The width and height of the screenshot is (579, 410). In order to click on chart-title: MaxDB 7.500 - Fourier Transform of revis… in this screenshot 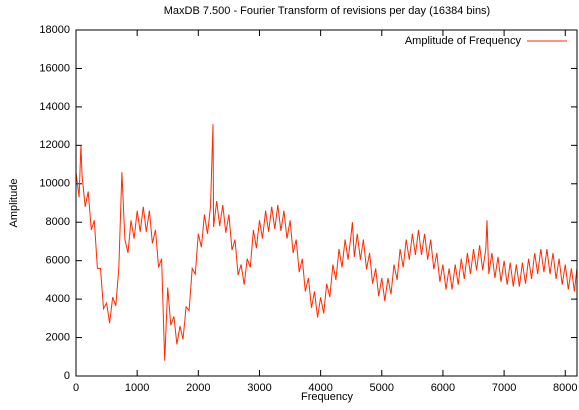, I will do `click(327, 11)`.